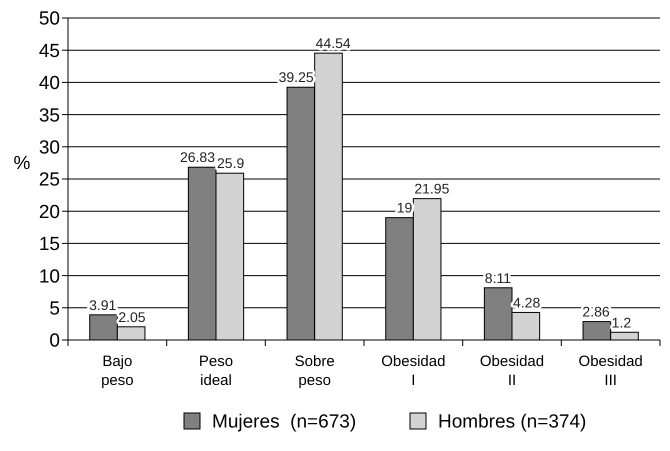  I want to click on x-tick-label: Obesidad II, so click(512, 371).